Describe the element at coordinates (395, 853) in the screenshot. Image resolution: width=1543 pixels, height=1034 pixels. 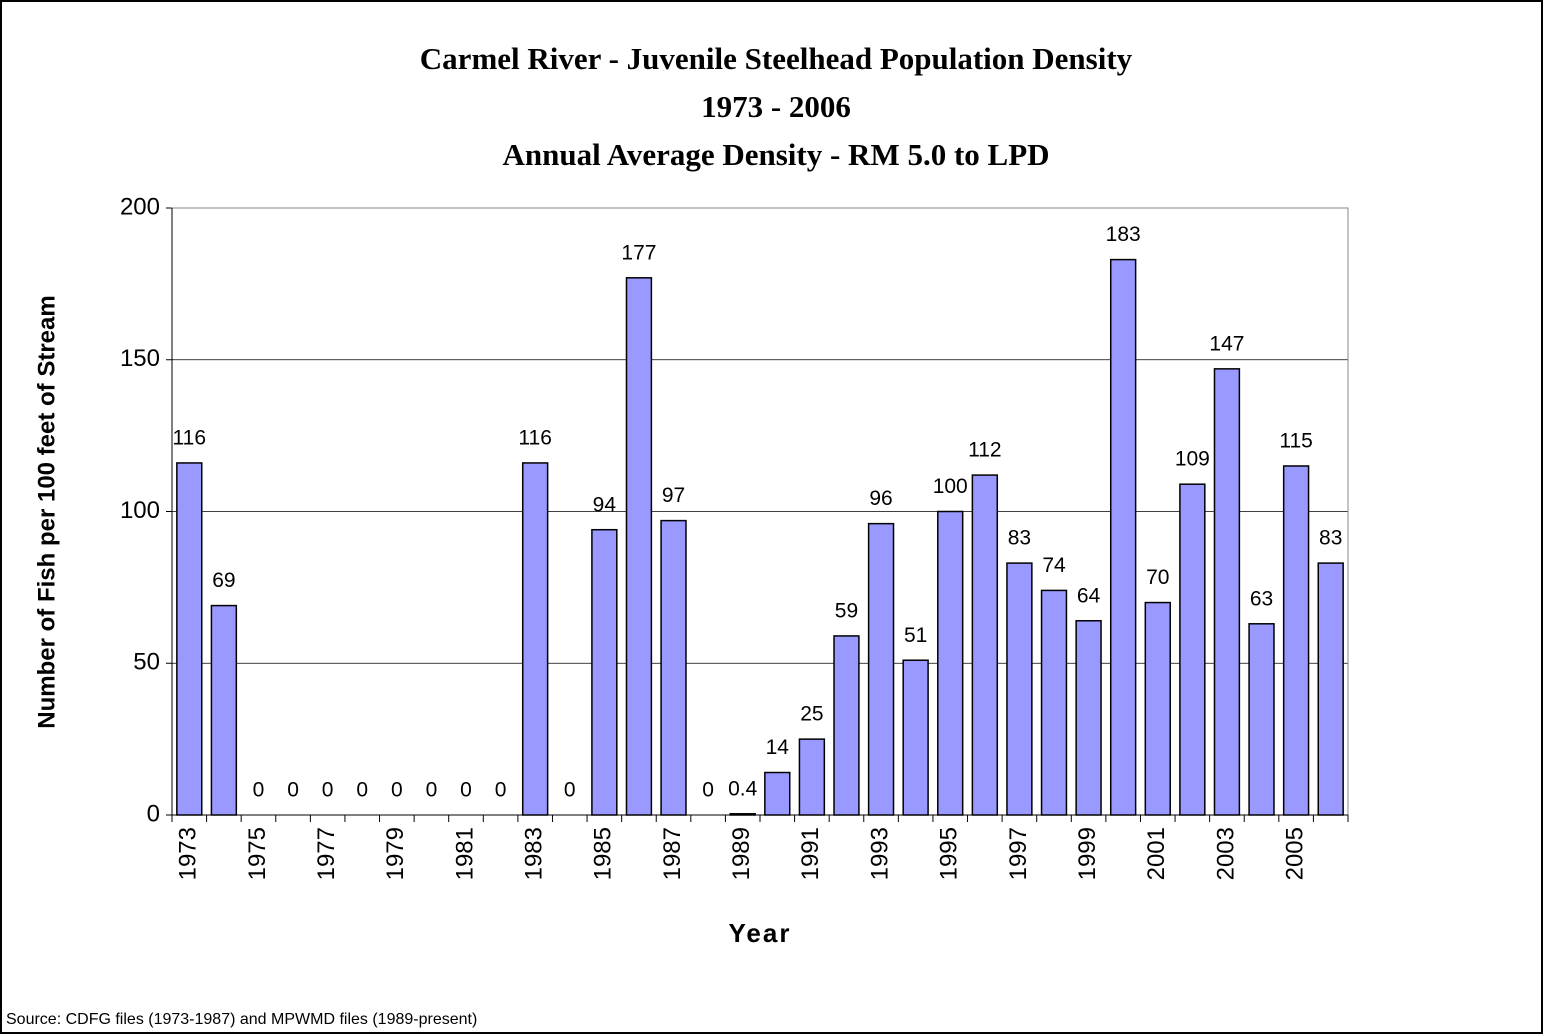
I see `x-tick-label: 1979` at that location.